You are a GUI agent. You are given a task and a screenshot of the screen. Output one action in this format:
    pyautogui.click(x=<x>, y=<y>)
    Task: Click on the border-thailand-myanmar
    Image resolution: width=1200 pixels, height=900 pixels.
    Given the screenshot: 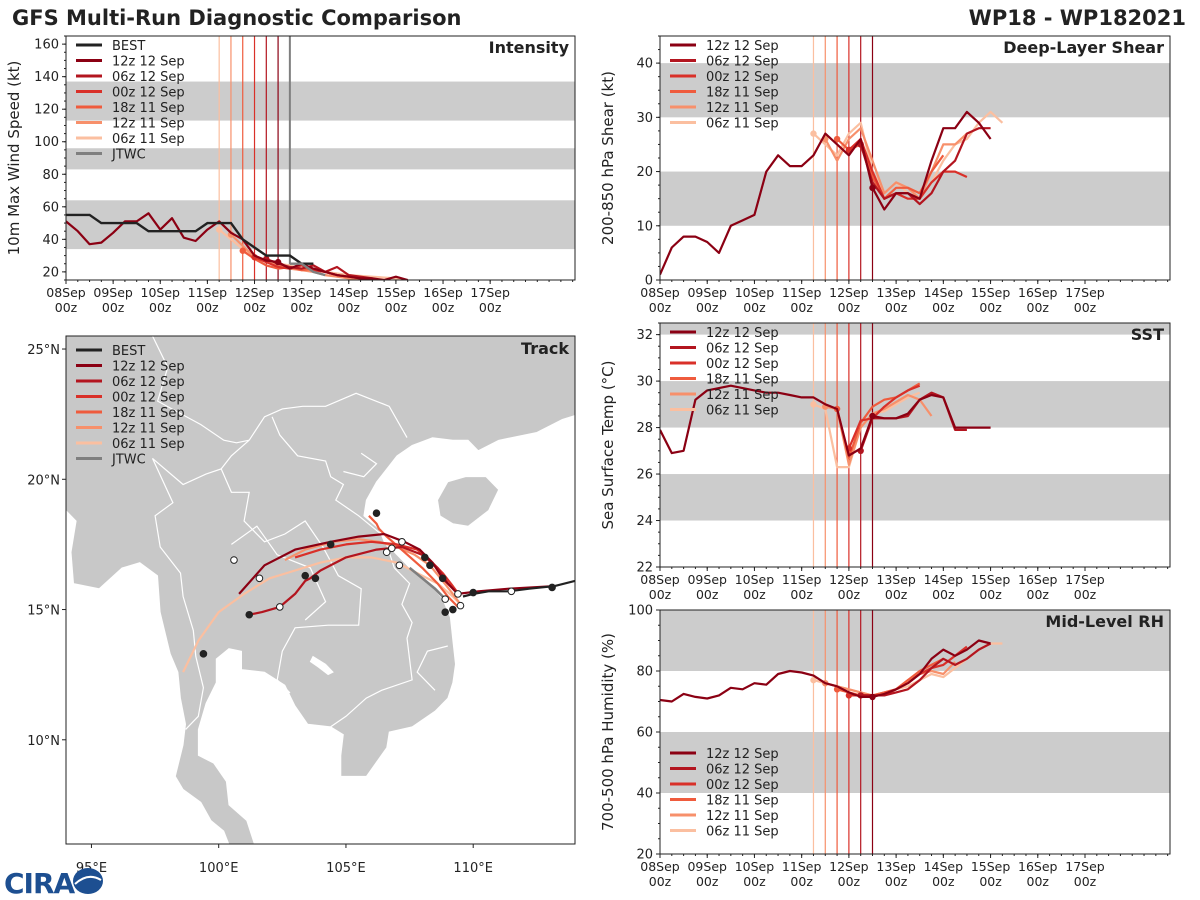 What is the action you would take?
    pyautogui.click(x=178, y=594)
    